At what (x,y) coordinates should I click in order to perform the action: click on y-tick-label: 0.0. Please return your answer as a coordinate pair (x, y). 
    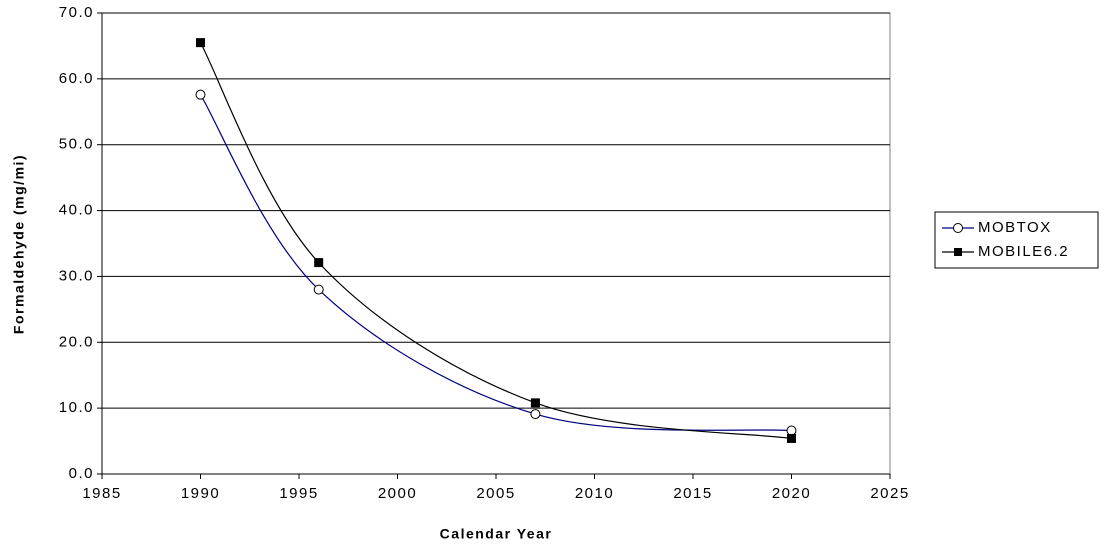
    Looking at the image, I should click on (81, 473).